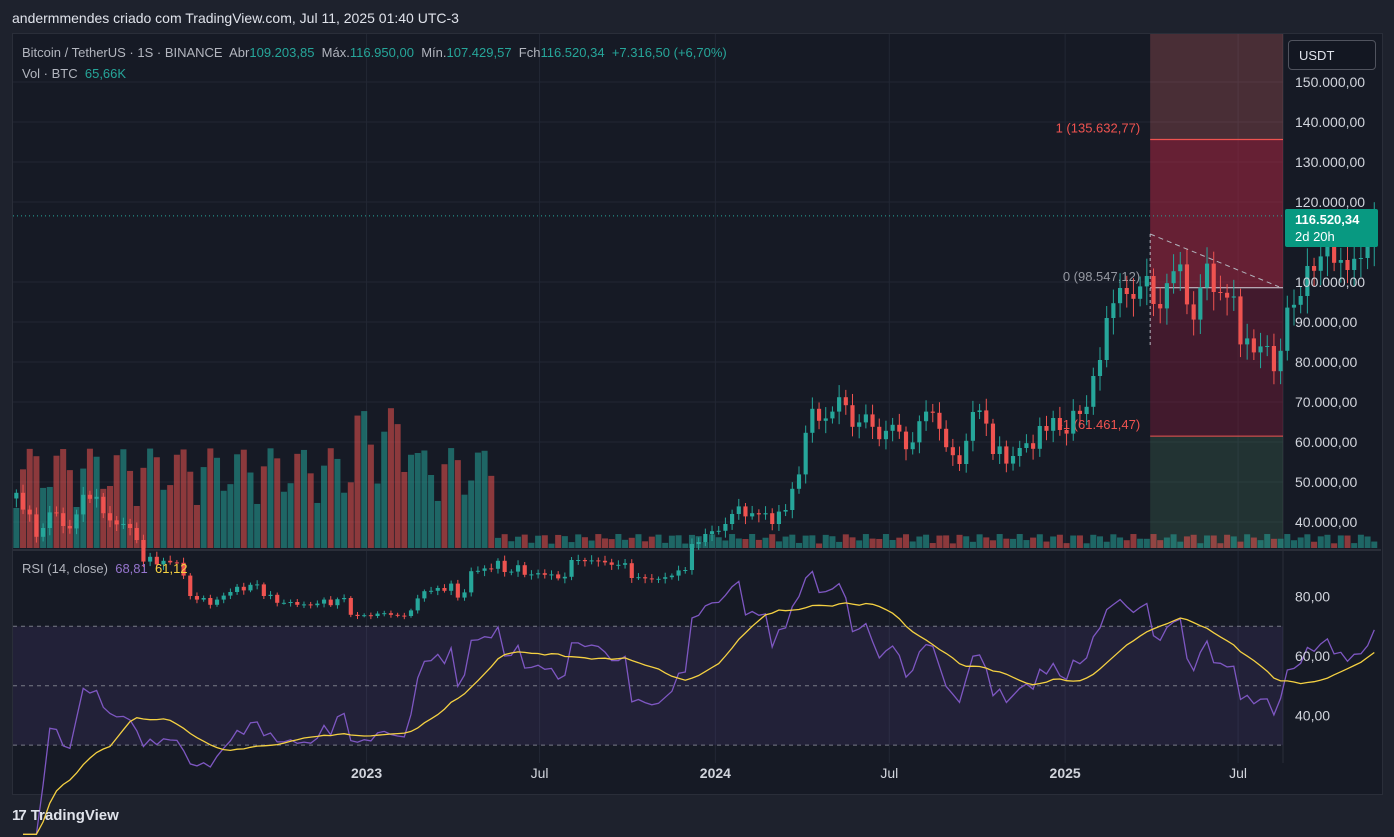  Describe the element at coordinates (715, 773) in the screenshot. I see `time-axis-label: 2024` at that location.